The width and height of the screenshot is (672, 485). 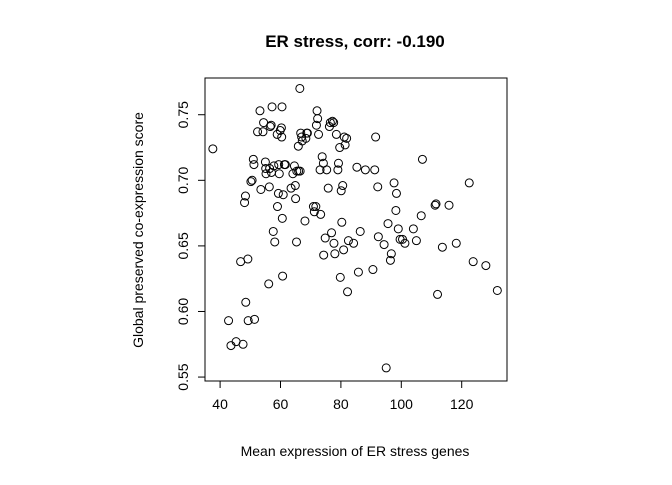 I want to click on y-tick-label: 0.55, so click(x=183, y=376).